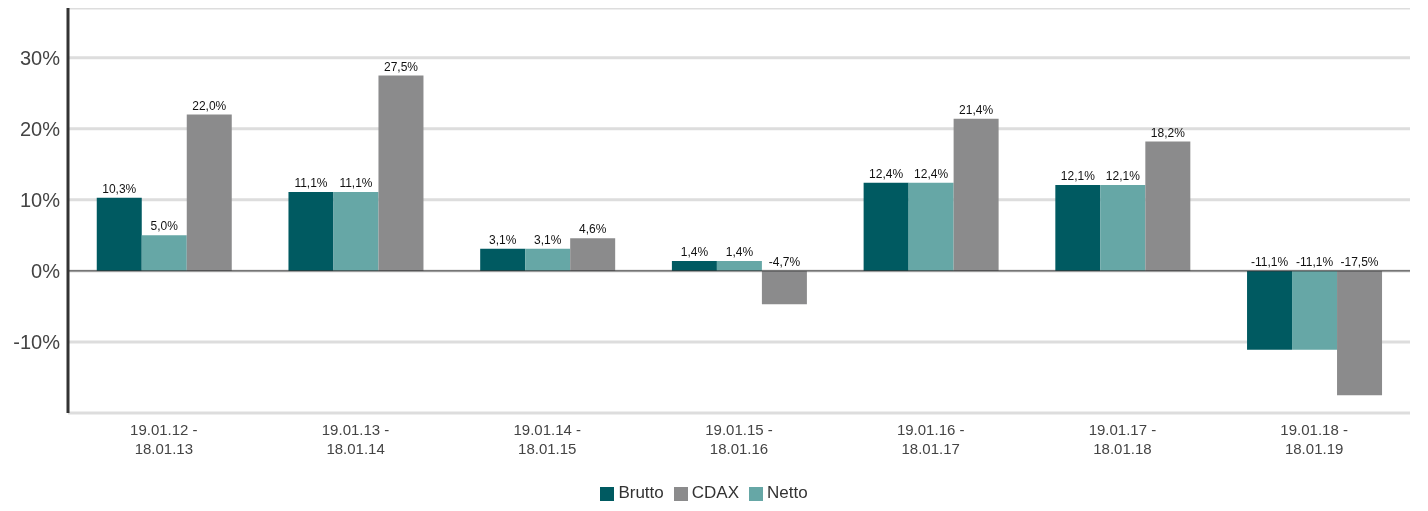  What do you see at coordinates (40, 199) in the screenshot?
I see `y-tick-label: 10%` at bounding box center [40, 199].